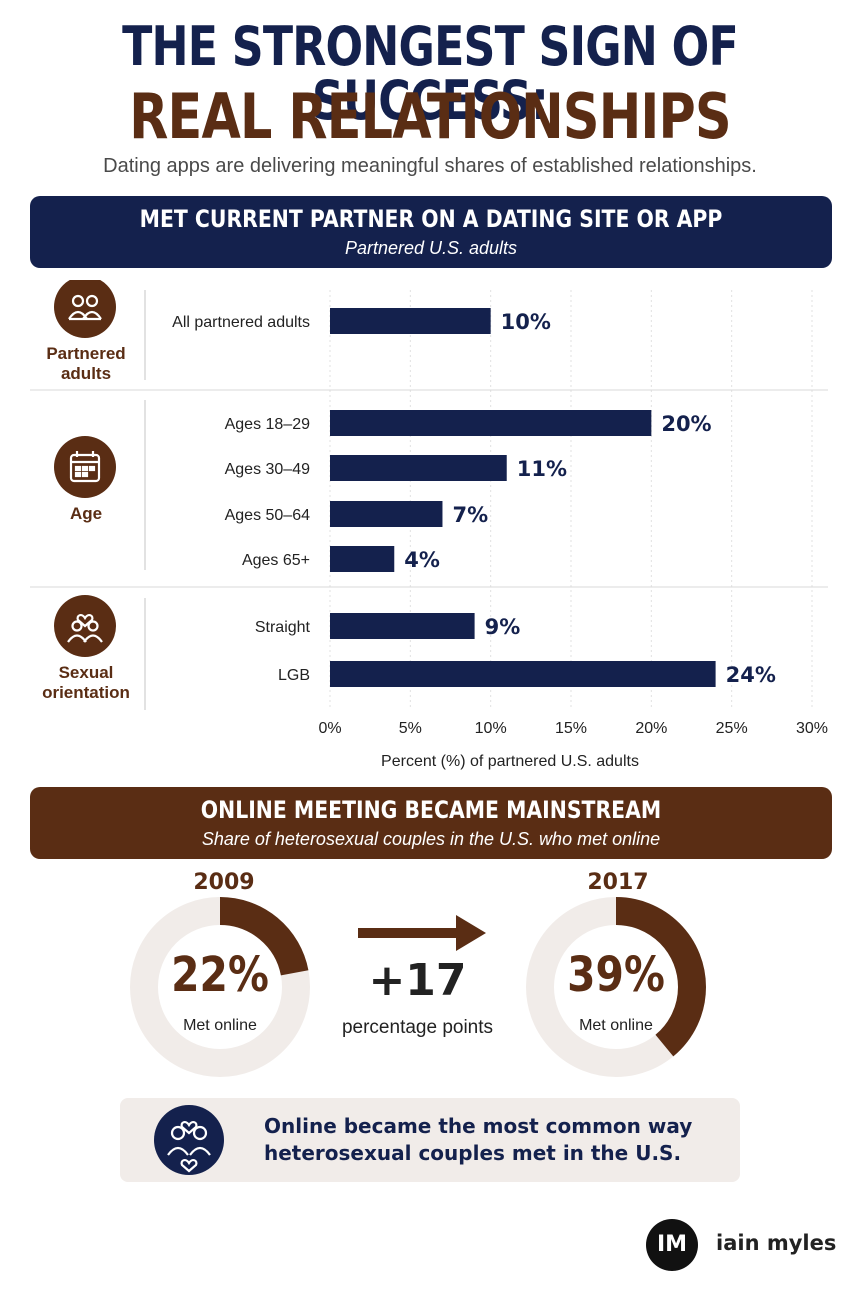 This screenshot has width=860, height=1290. Describe the element at coordinates (220, 1025) in the screenshot. I see `donut-caption-2009: Met online` at that location.